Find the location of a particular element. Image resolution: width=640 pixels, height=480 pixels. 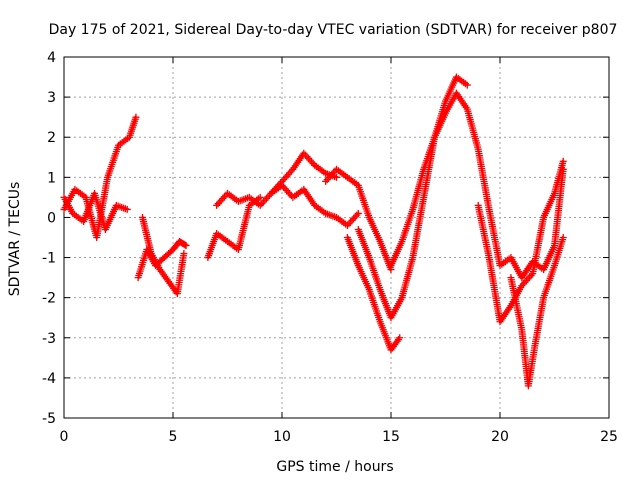

y-tick-label: -1 is located at coordinates (49, 259).